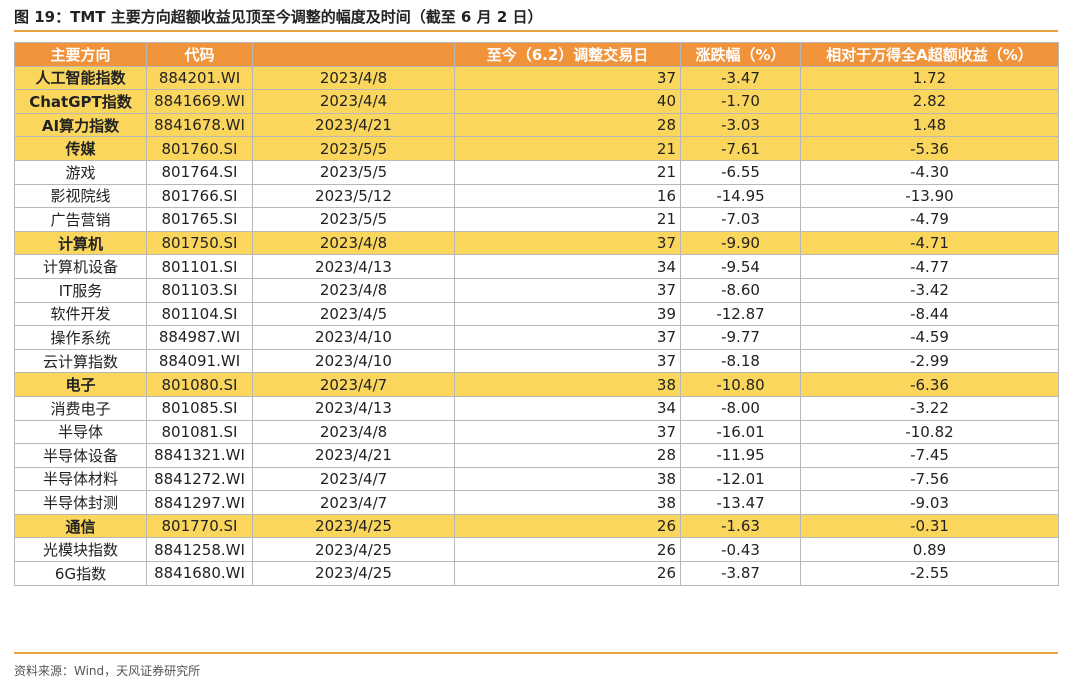 This screenshot has height=684, width=1080. What do you see at coordinates (81, 456) in the screenshot?
I see `cell-direction: 半导体设备` at bounding box center [81, 456].